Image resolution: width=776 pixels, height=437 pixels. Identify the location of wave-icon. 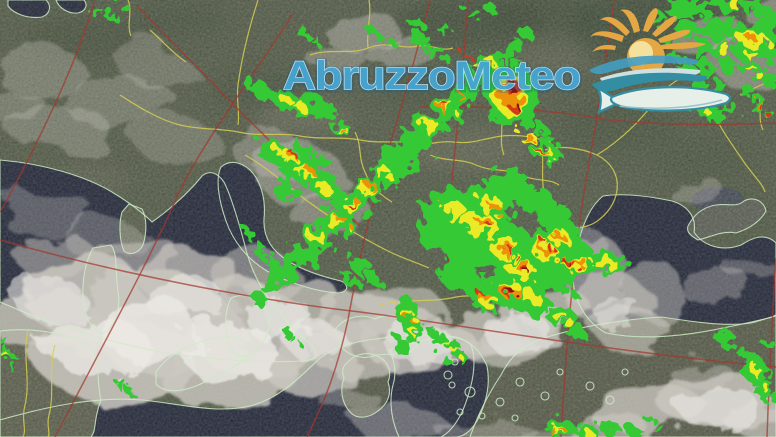
(648, 73).